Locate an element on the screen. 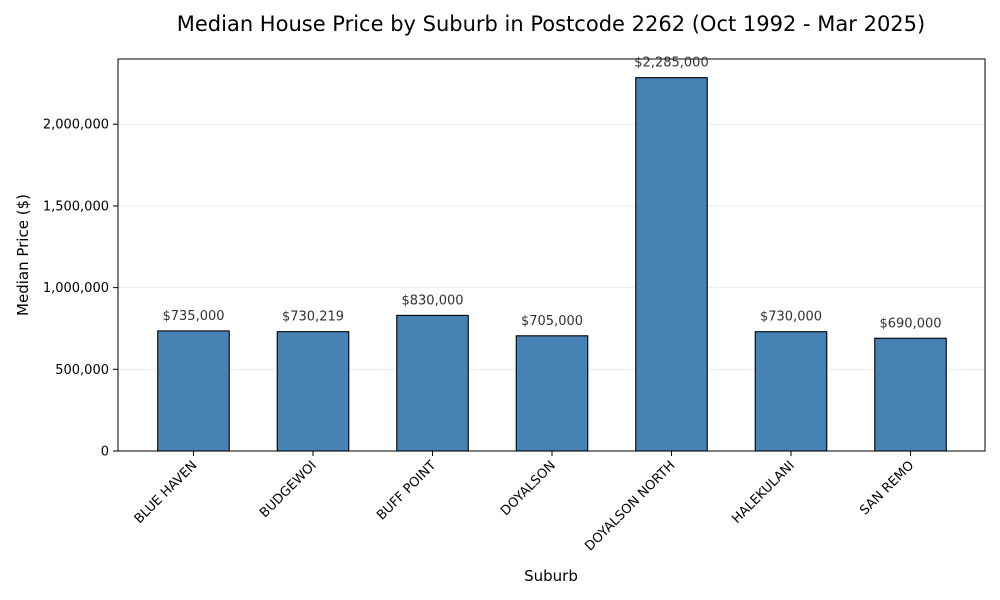 This screenshot has height=600, width=1000. data-label: $830,000 is located at coordinates (432, 300).